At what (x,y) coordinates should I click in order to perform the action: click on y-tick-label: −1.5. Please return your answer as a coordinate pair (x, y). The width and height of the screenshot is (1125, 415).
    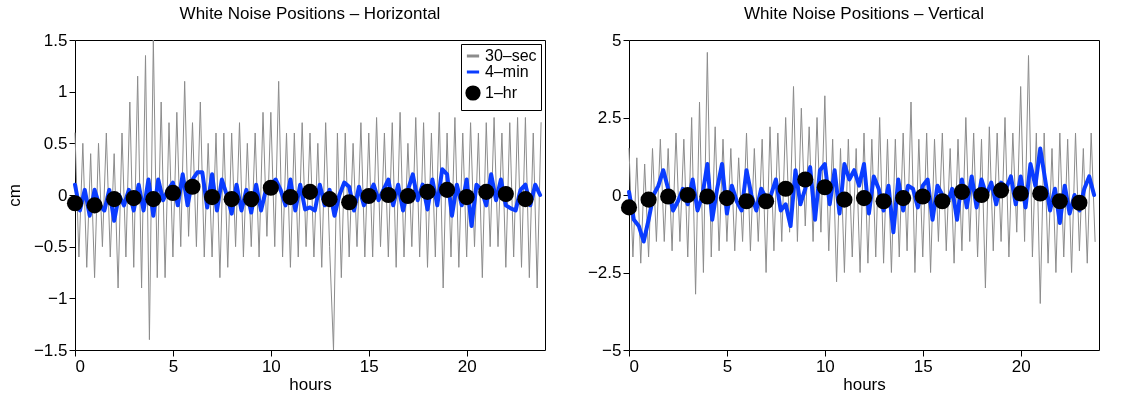
    Looking at the image, I should click on (50, 350).